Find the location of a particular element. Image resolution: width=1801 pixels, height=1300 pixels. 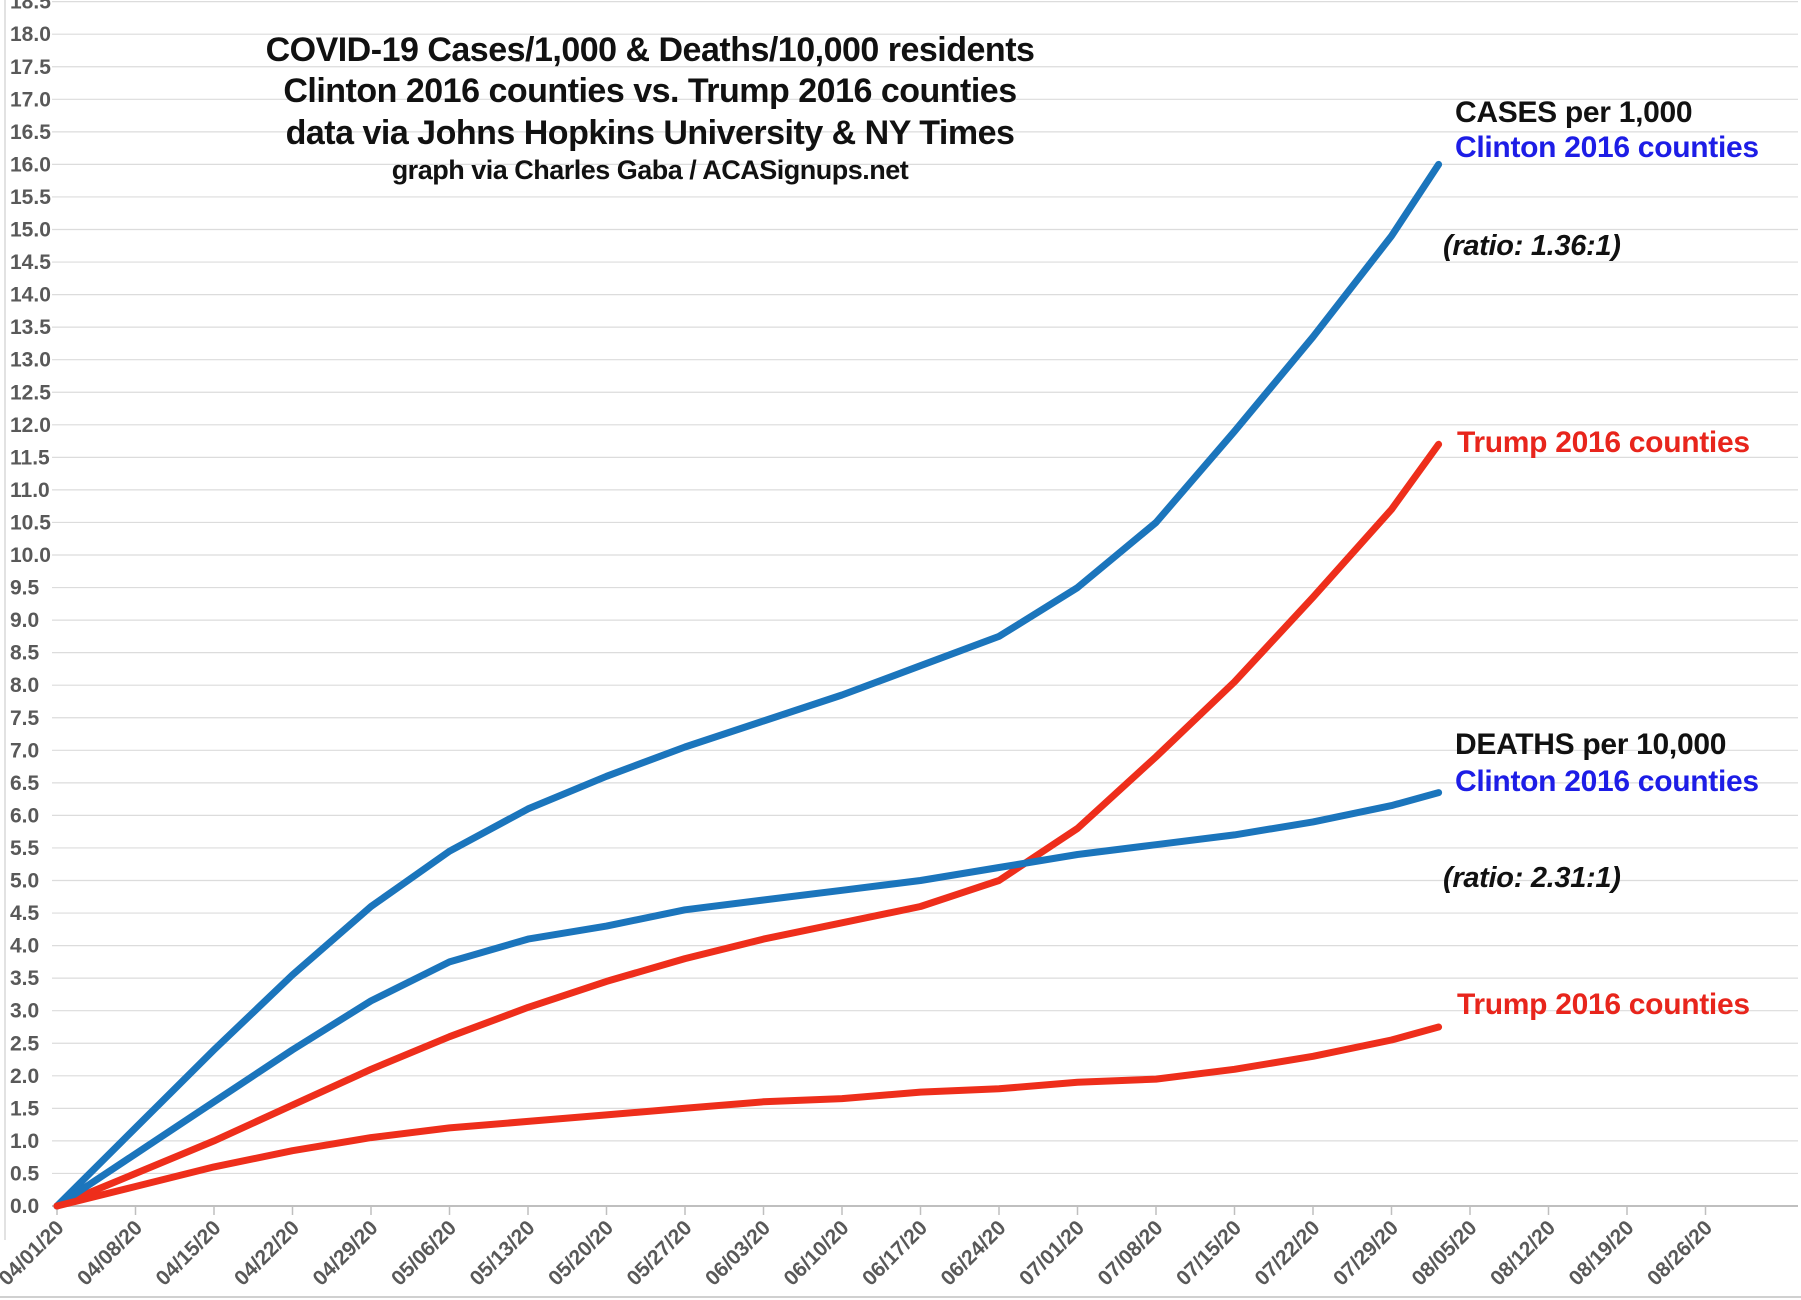

y-axis-tick-label: 1.0 is located at coordinates (24, 1141).